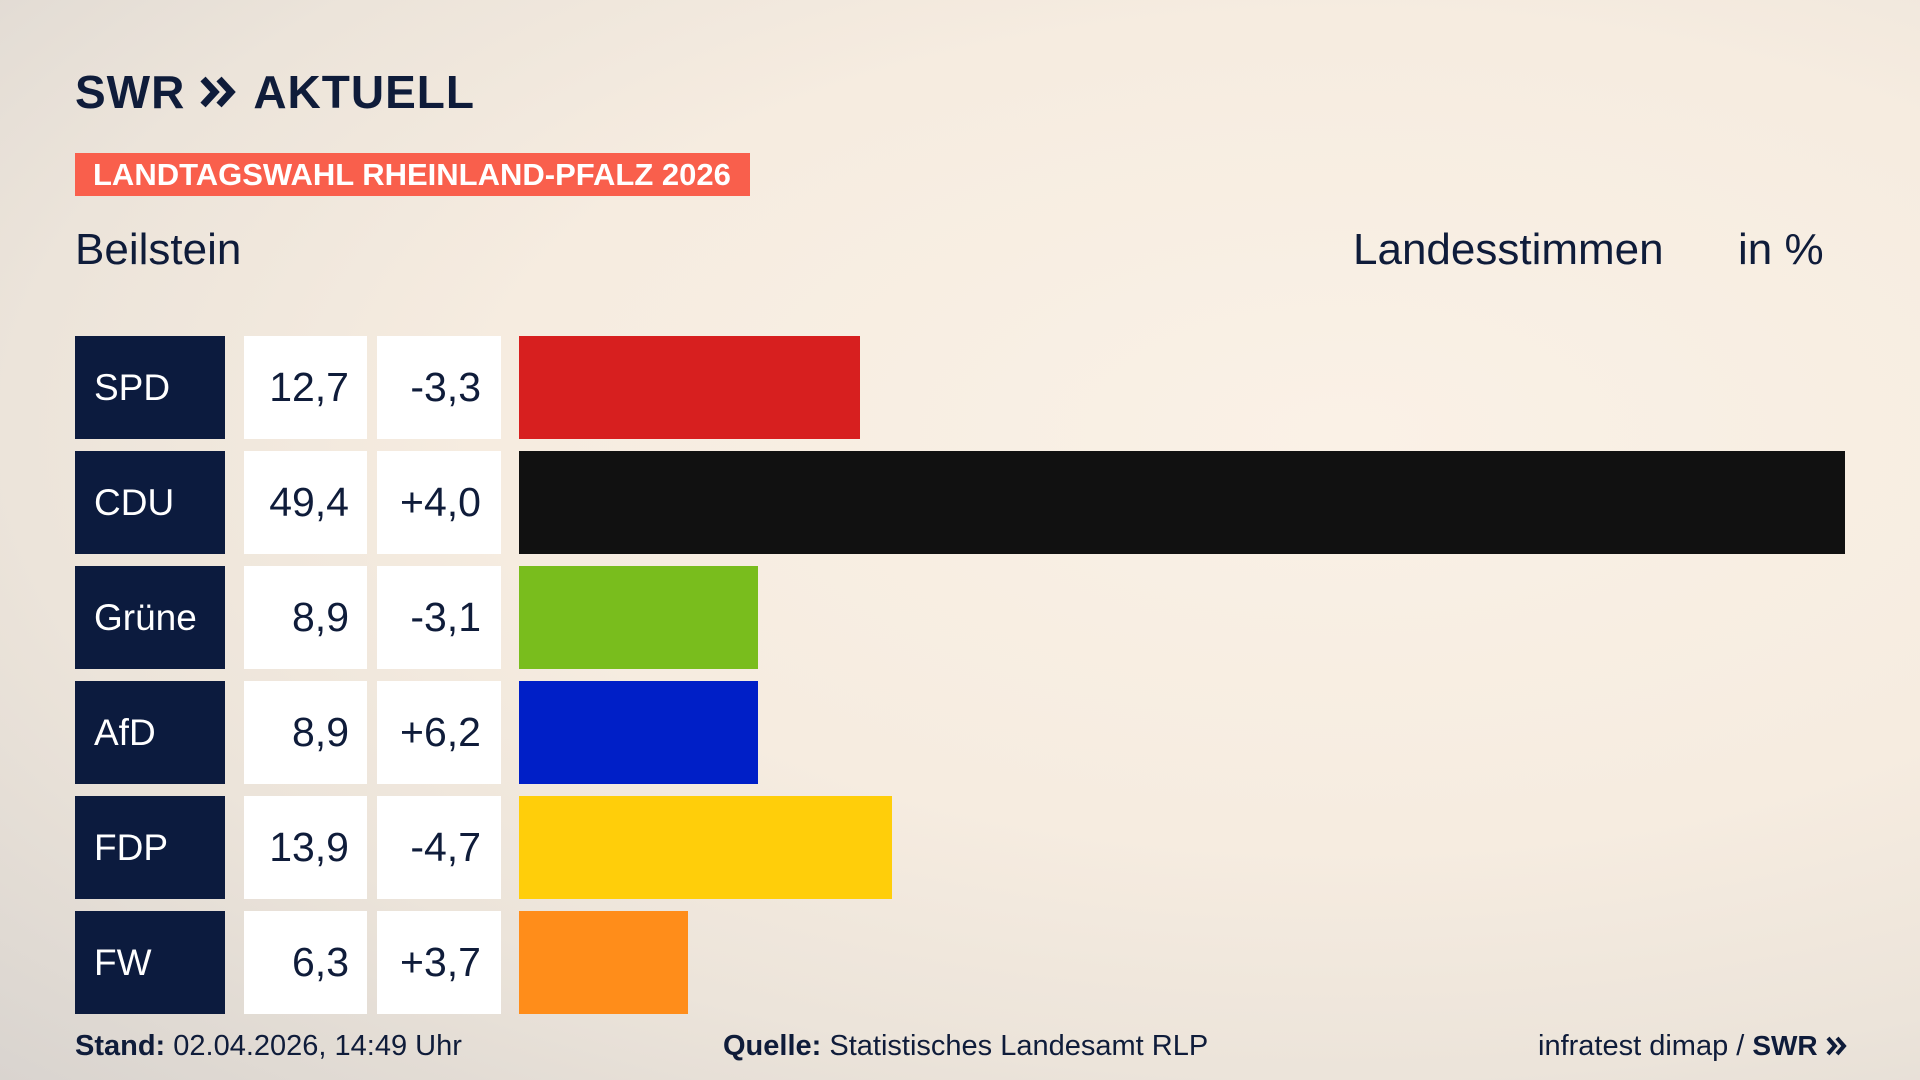  What do you see at coordinates (1836, 1046) in the screenshot?
I see `small-double-chevron-icon` at bounding box center [1836, 1046].